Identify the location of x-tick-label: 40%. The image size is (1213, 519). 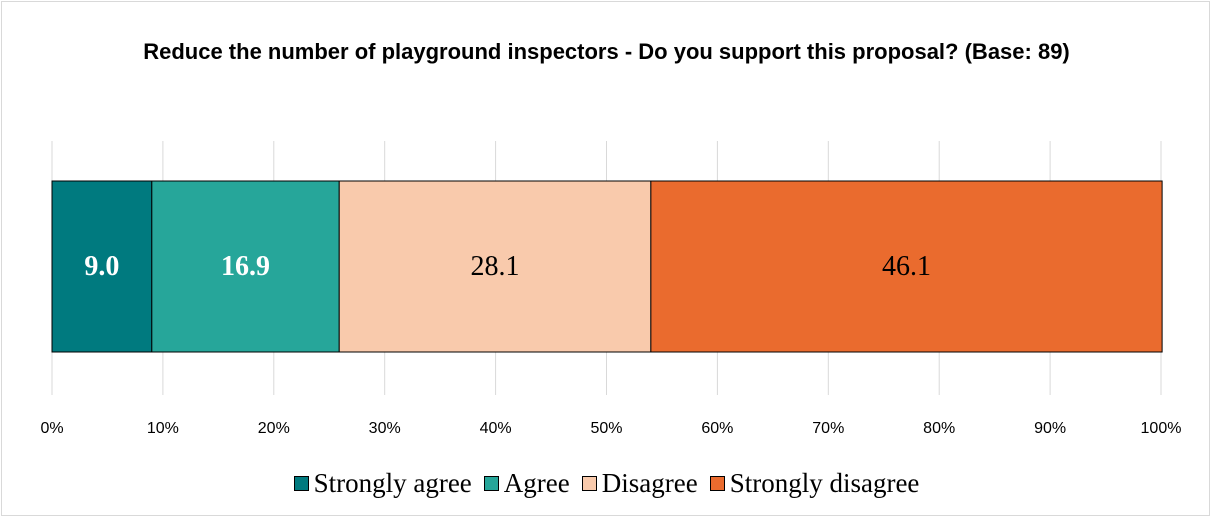
(496, 428).